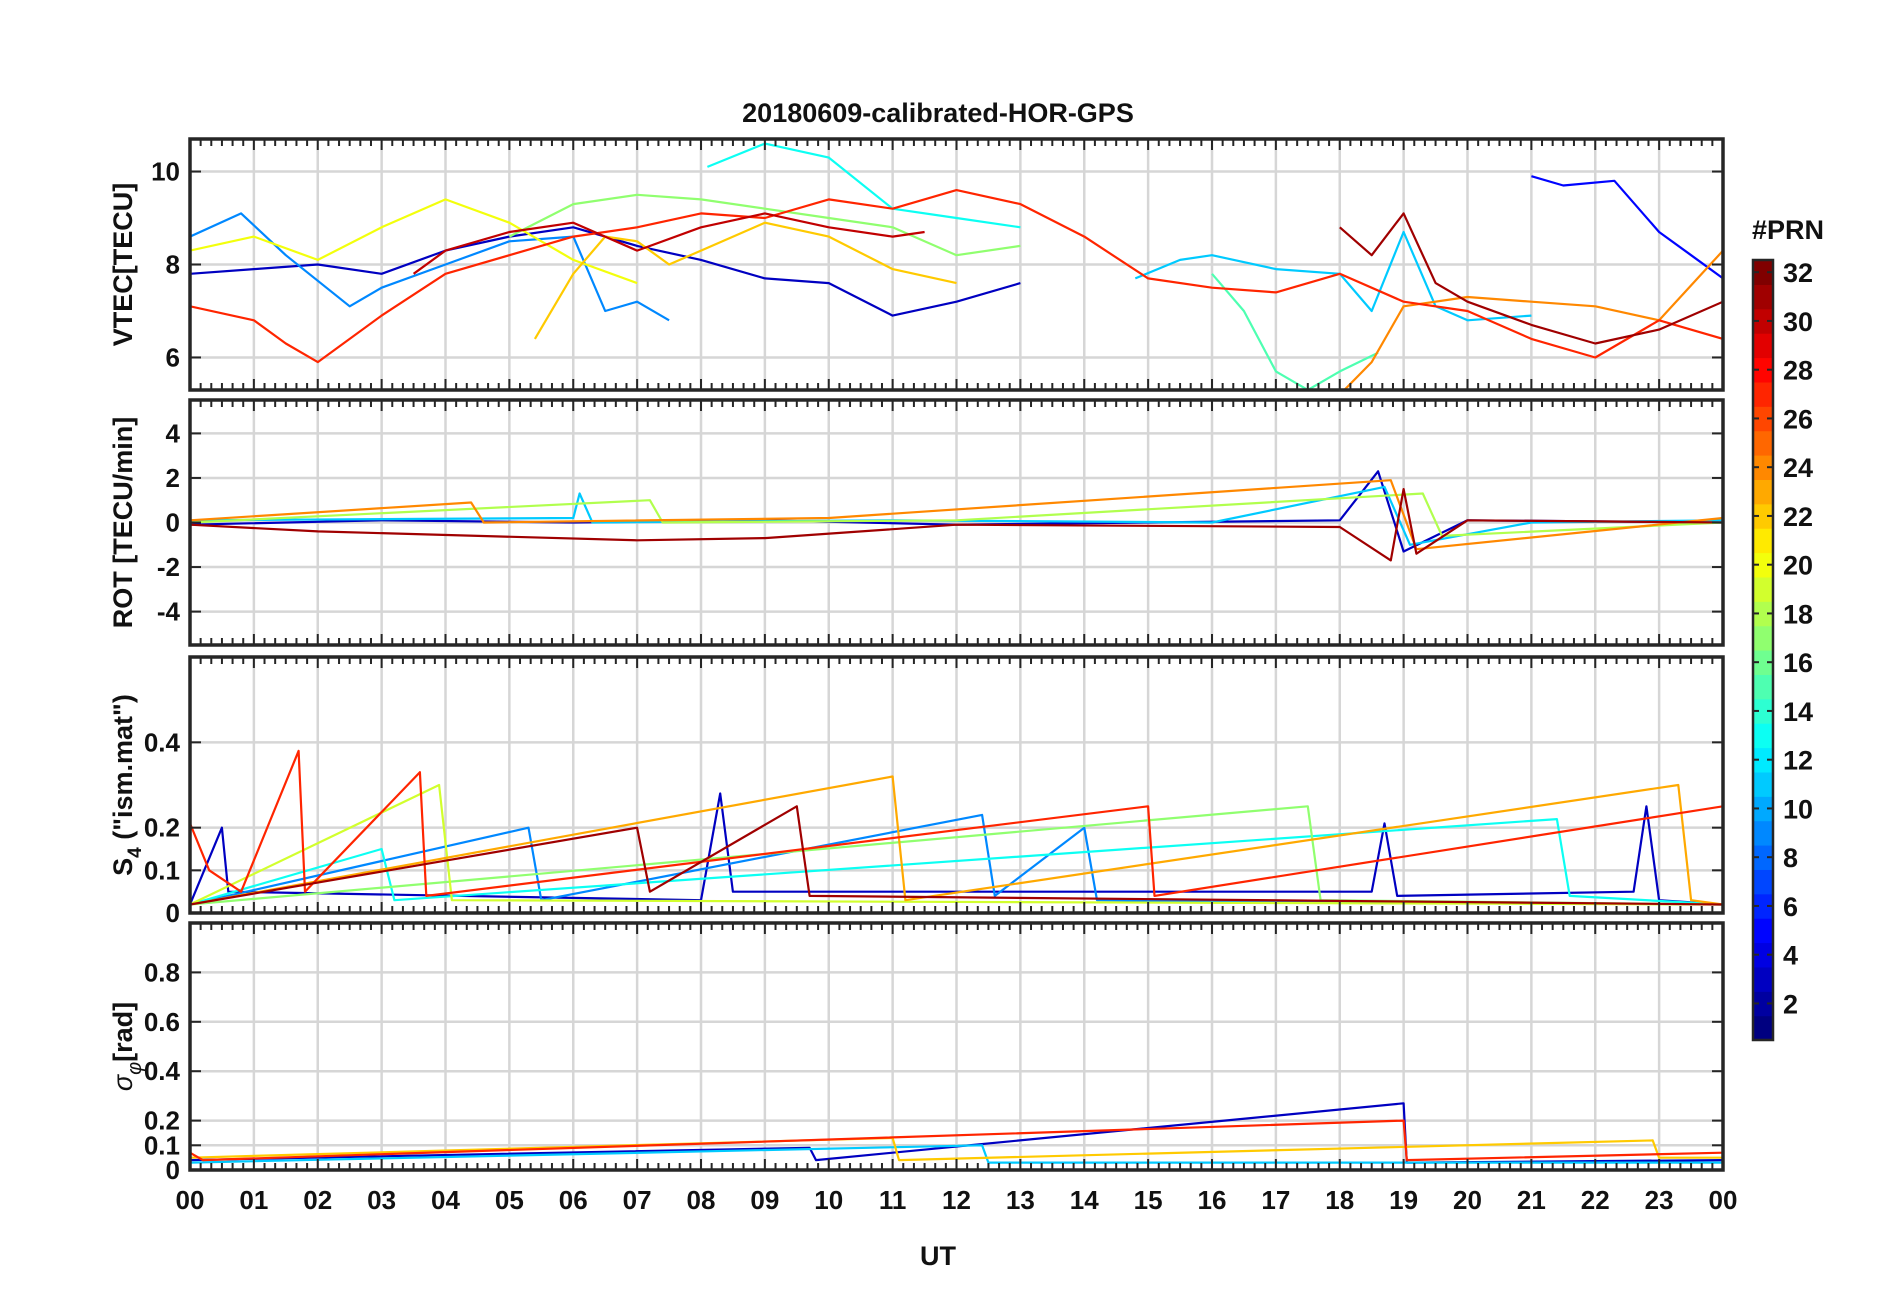  What do you see at coordinates (1798, 322) in the screenshot?
I see `colorbar-tick-label: 30` at bounding box center [1798, 322].